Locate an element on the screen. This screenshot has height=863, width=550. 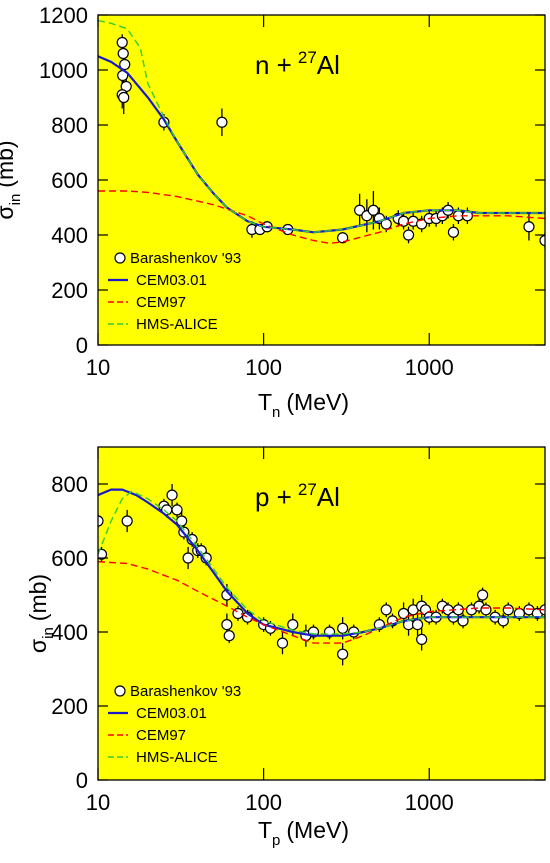
annotation: n + 27Al is located at coordinates (297, 64).